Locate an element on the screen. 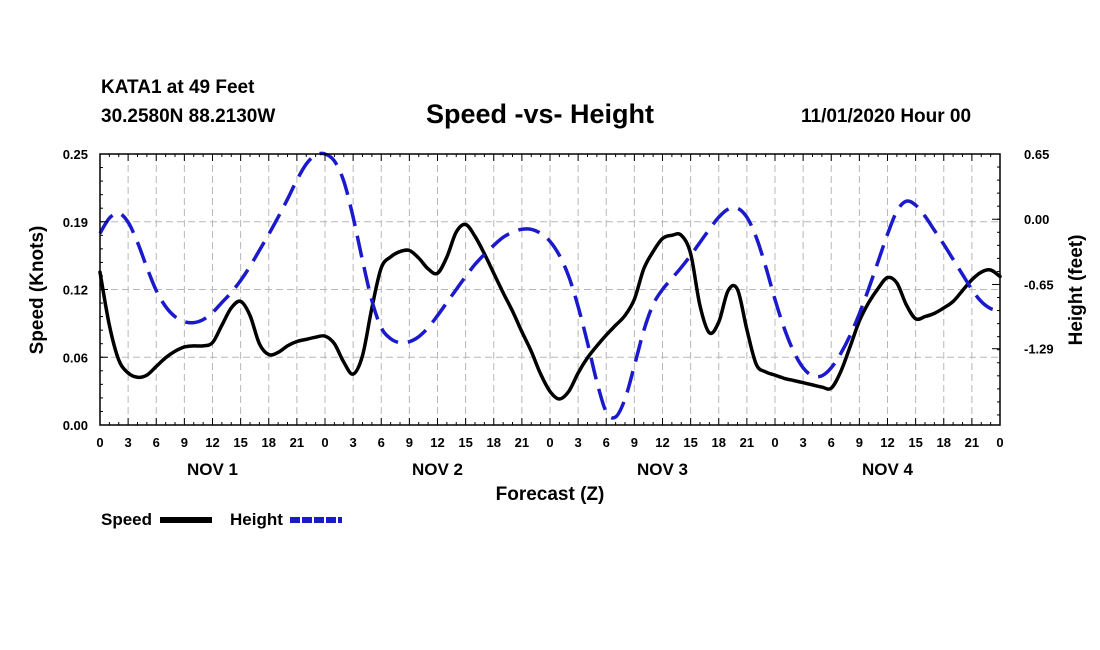 This screenshot has height=650, width=1100. day-label: NOV 4 is located at coordinates (888, 469).